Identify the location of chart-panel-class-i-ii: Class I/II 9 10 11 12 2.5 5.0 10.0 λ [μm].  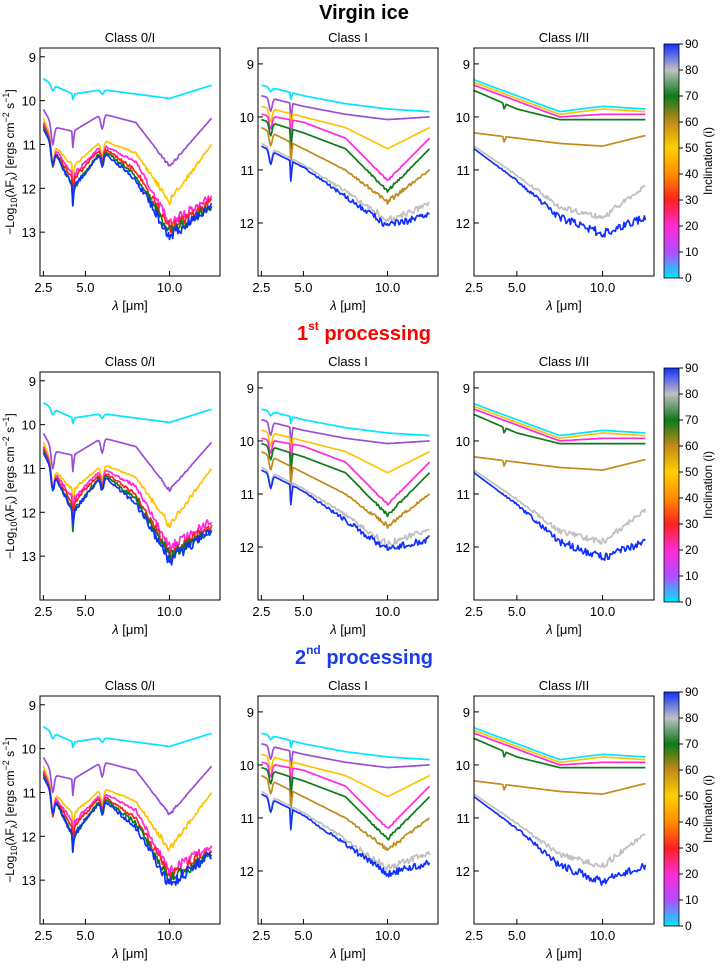
(555, 495).